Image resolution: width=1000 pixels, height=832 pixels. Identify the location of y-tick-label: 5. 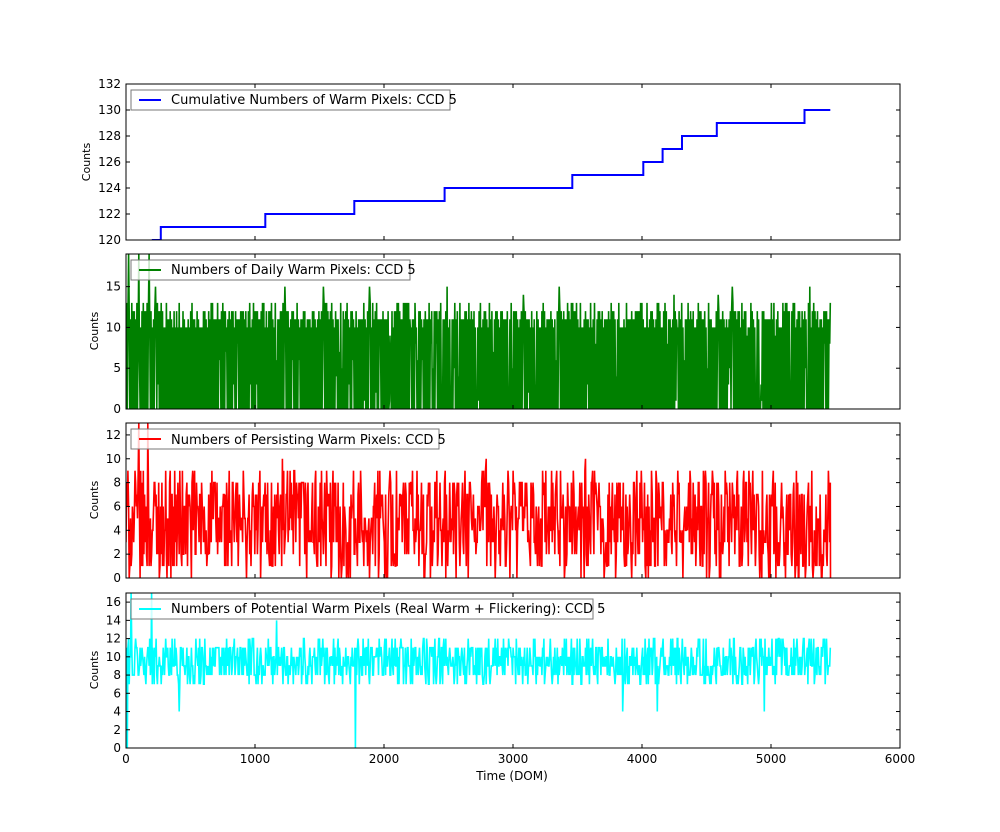
(117, 368).